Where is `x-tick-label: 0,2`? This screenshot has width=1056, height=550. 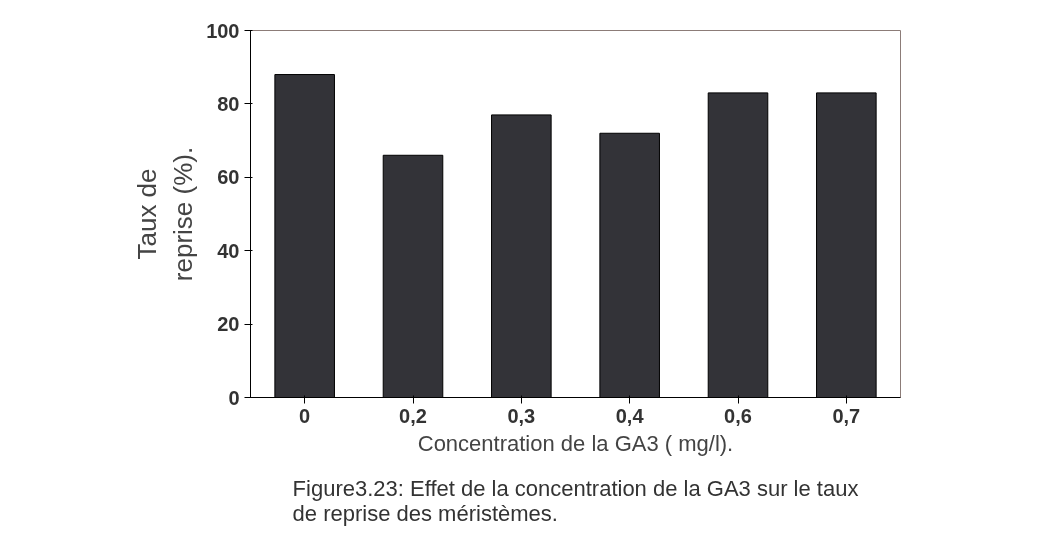
x-tick-label: 0,2 is located at coordinates (413, 415).